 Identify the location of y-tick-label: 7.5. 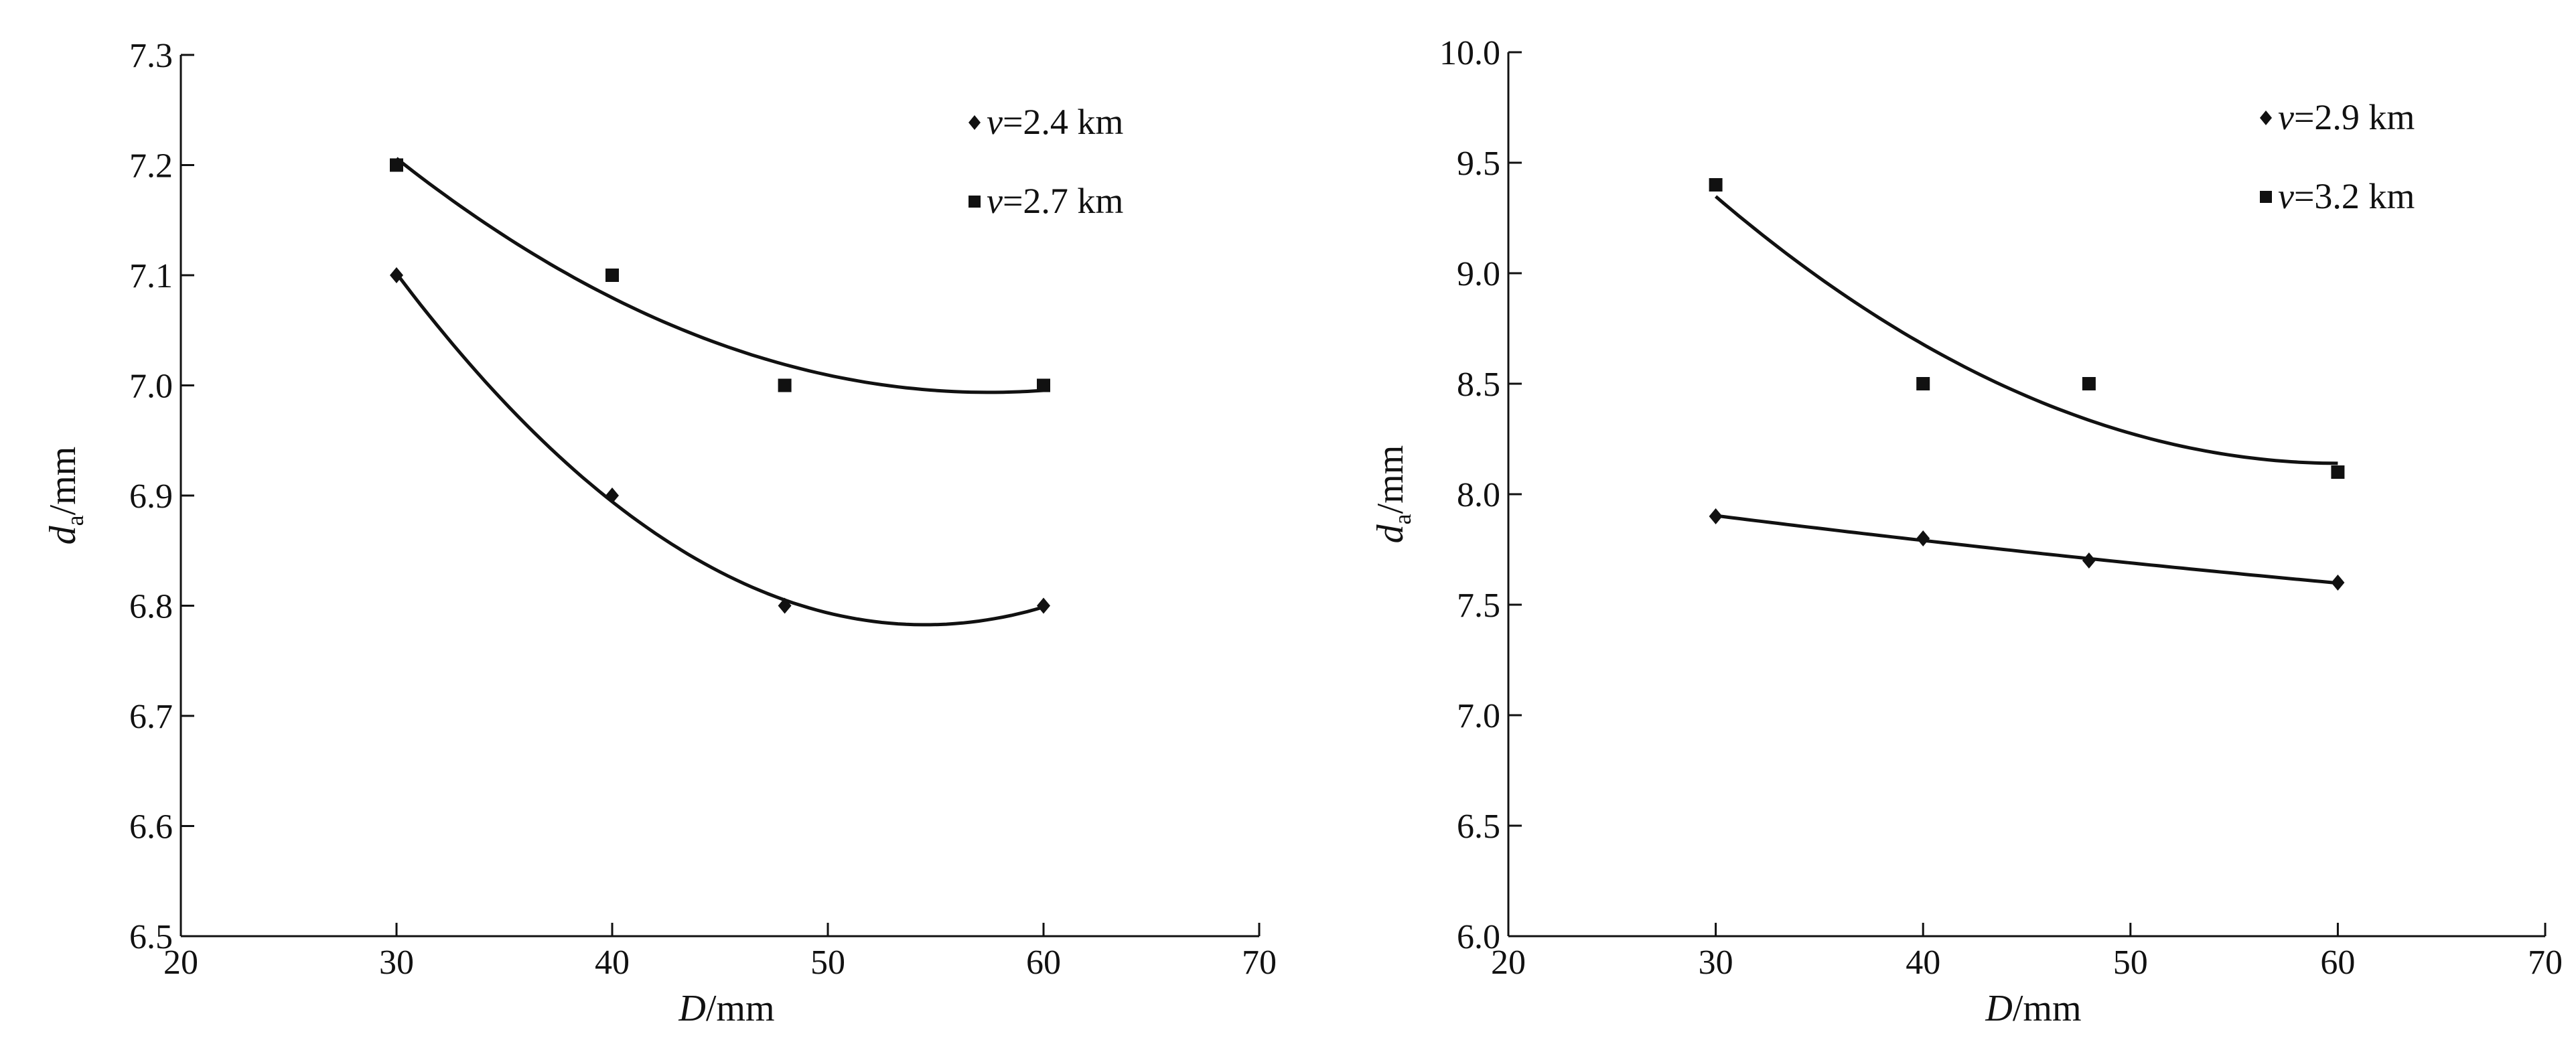
(1478, 606).